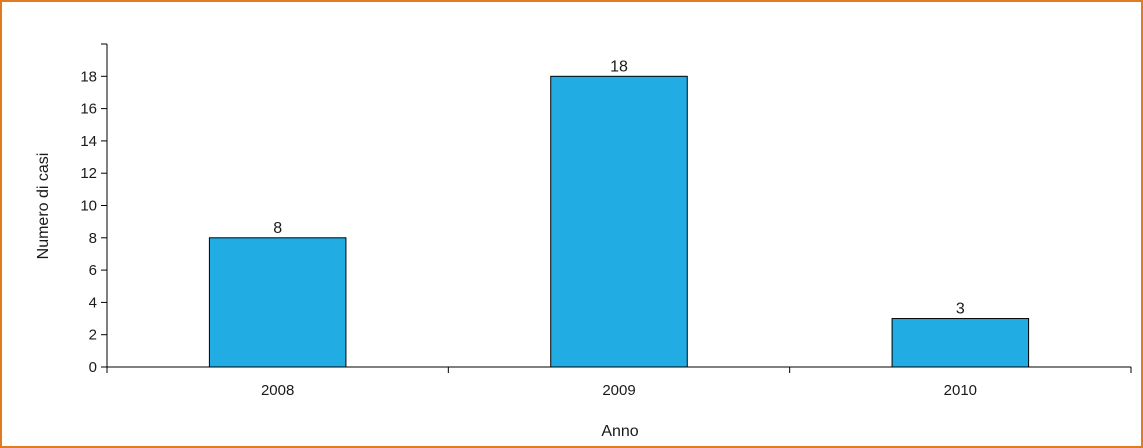 This screenshot has height=448, width=1143. What do you see at coordinates (88, 109) in the screenshot?
I see `y-tick-label: 16` at bounding box center [88, 109].